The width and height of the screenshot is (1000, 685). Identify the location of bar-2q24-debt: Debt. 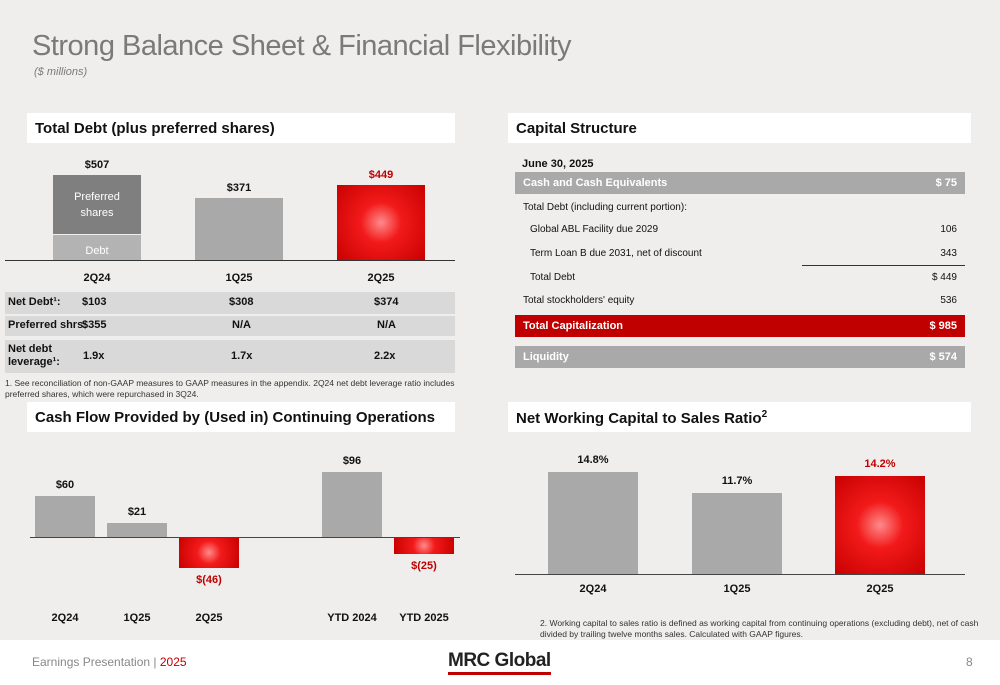
(97, 247).